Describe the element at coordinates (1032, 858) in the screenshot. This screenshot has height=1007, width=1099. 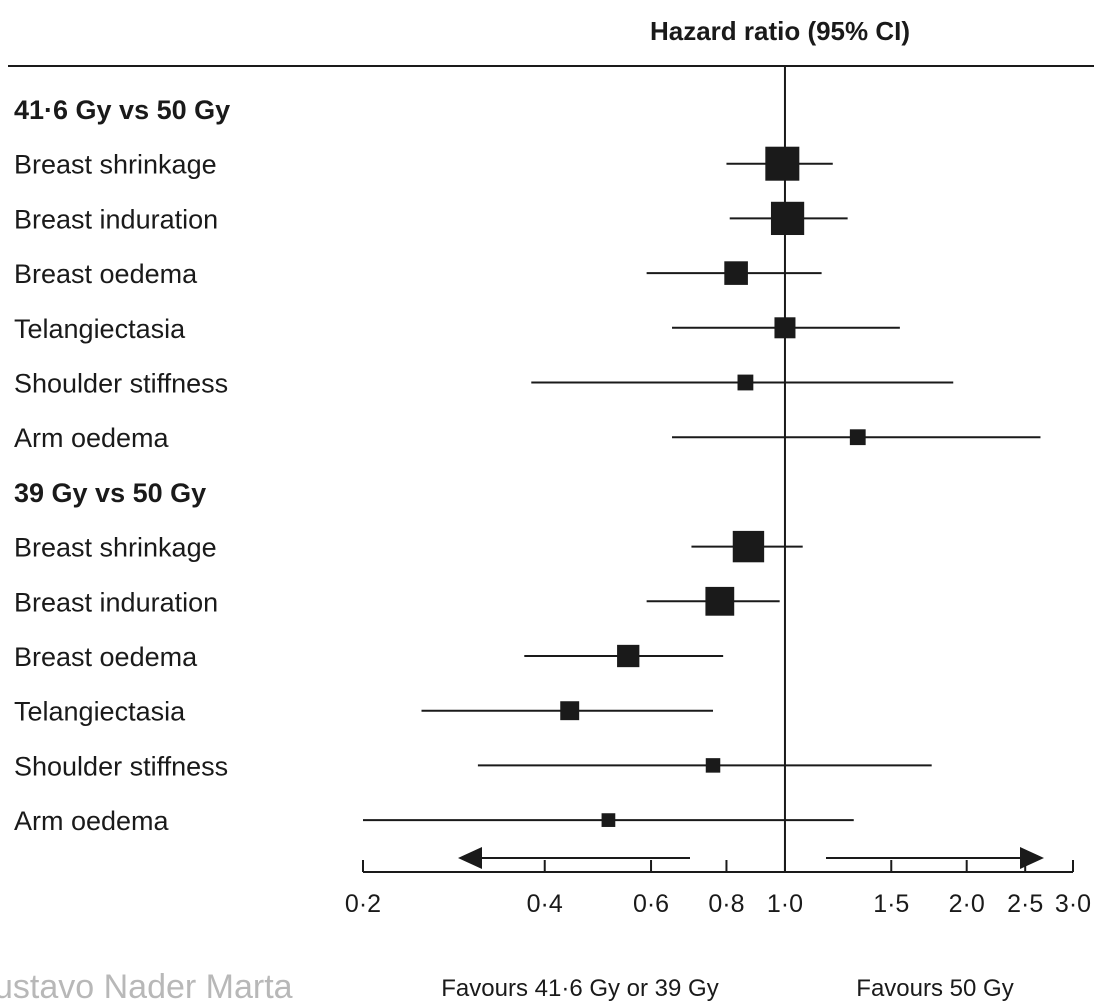
I see `favours-right-arrow-head` at that location.